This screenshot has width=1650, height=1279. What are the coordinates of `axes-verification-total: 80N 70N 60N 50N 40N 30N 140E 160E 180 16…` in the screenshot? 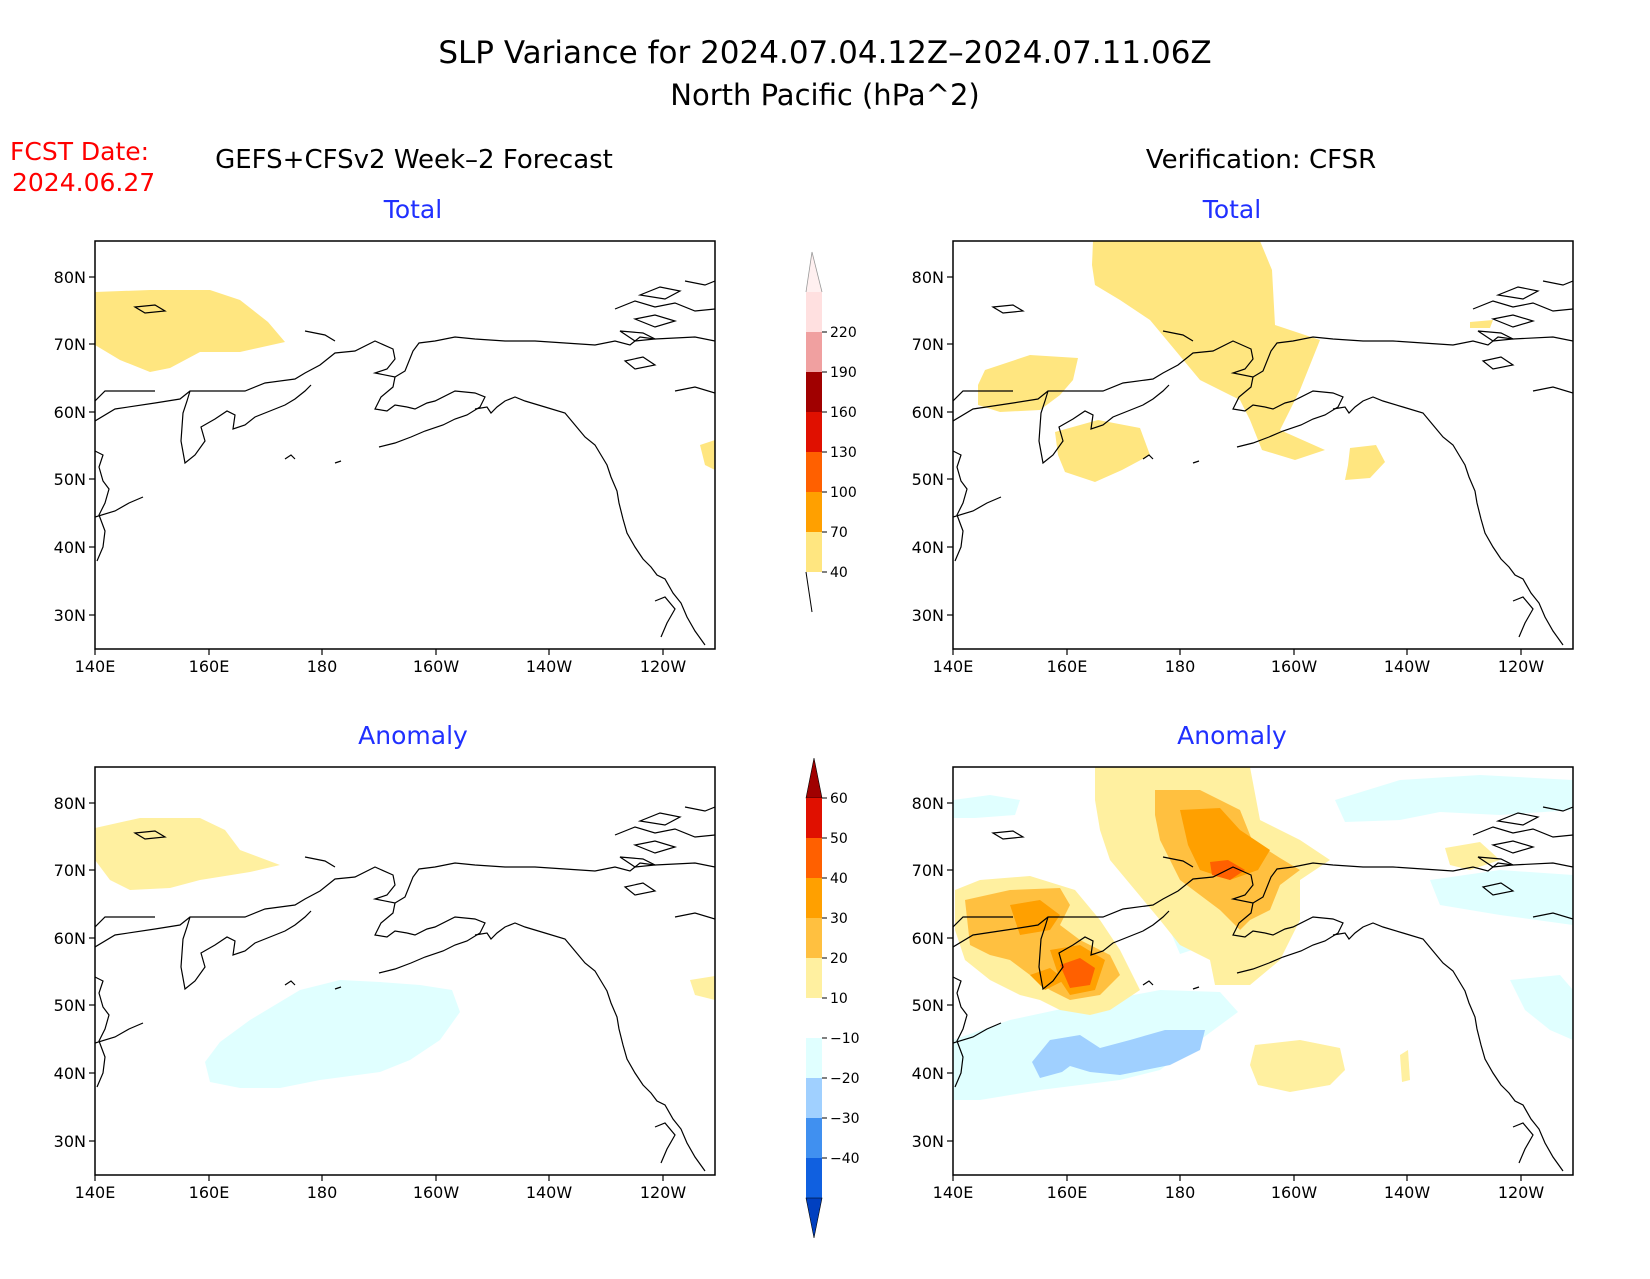 It's located at (1228, 472).